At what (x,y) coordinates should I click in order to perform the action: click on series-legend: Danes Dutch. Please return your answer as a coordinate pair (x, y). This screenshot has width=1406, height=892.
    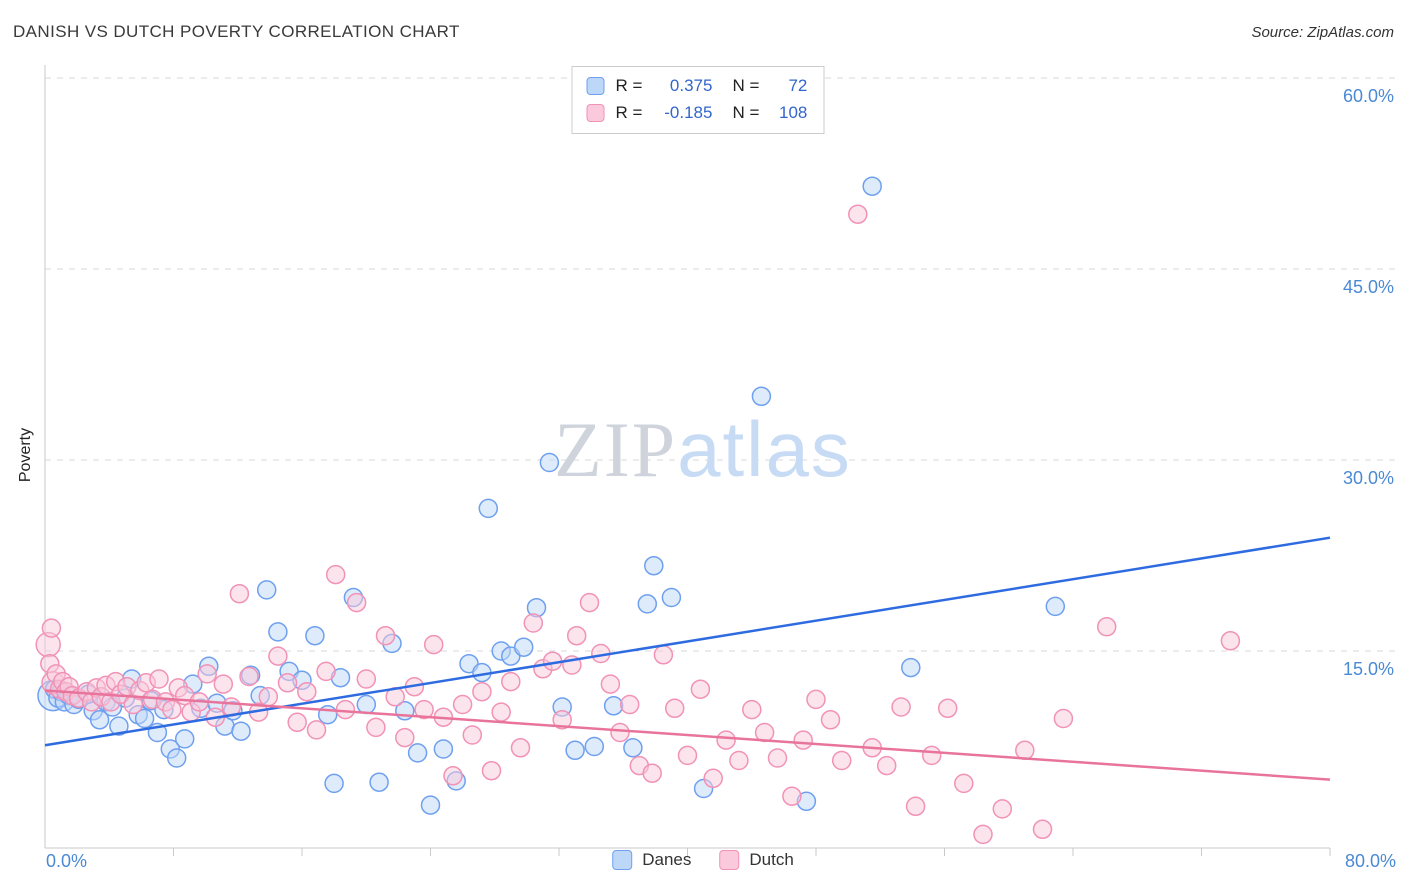
    Looking at the image, I should click on (703, 860).